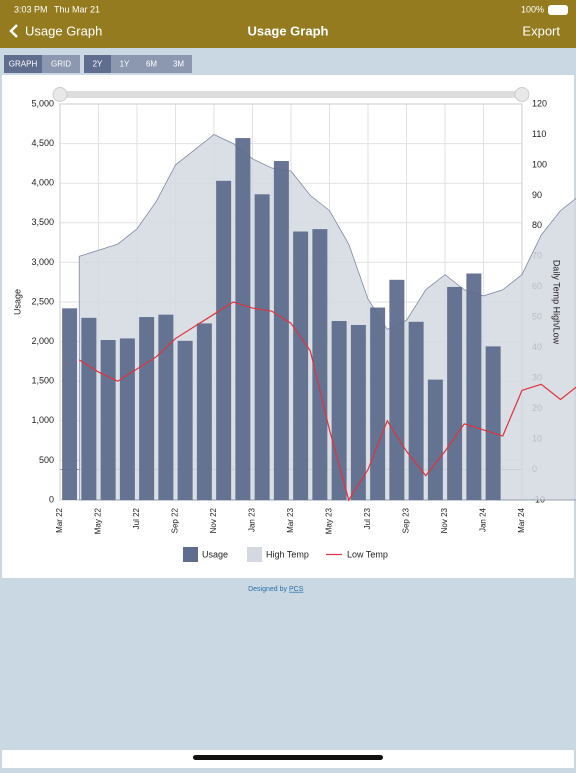  What do you see at coordinates (537, 225) in the screenshot?
I see `y2-tick-label: 80` at bounding box center [537, 225].